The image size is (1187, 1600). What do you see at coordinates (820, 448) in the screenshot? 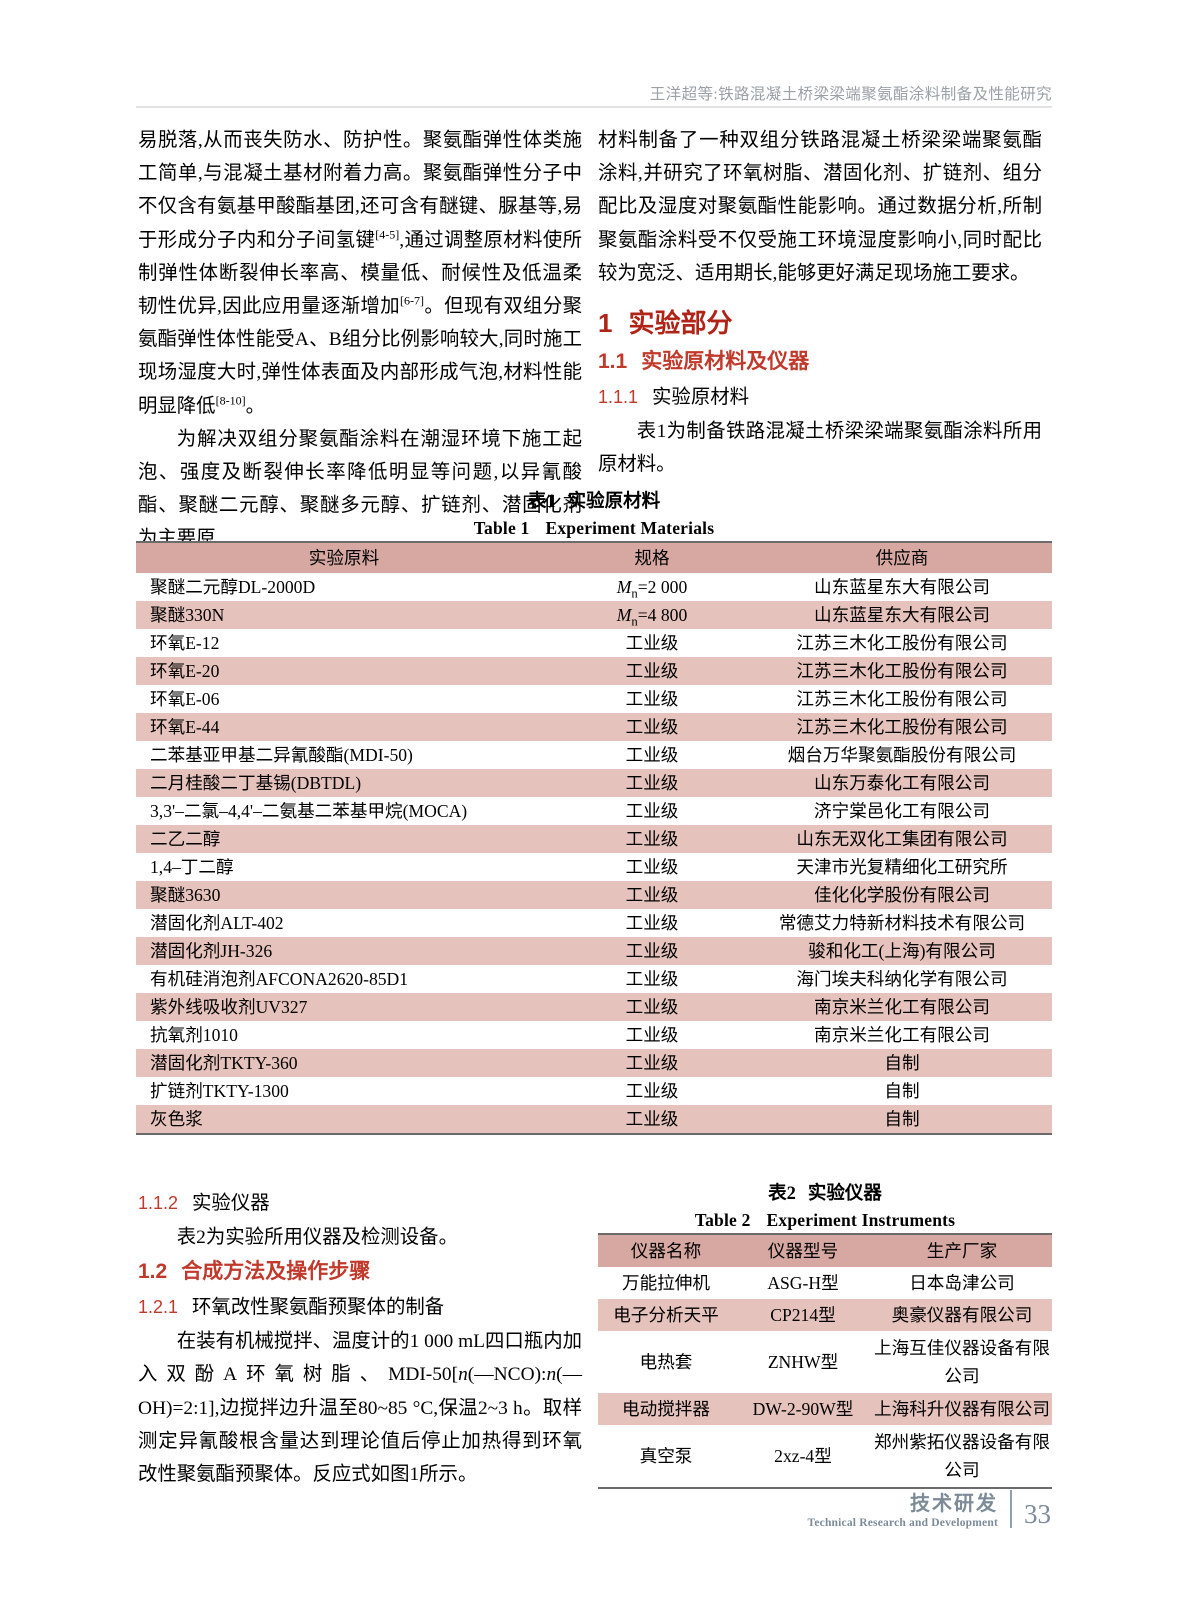
I see `right-paragraph-2: 表1为制备铁路混凝土桥梁梁端聚氨酯涂料所用原材料。` at bounding box center [820, 448].